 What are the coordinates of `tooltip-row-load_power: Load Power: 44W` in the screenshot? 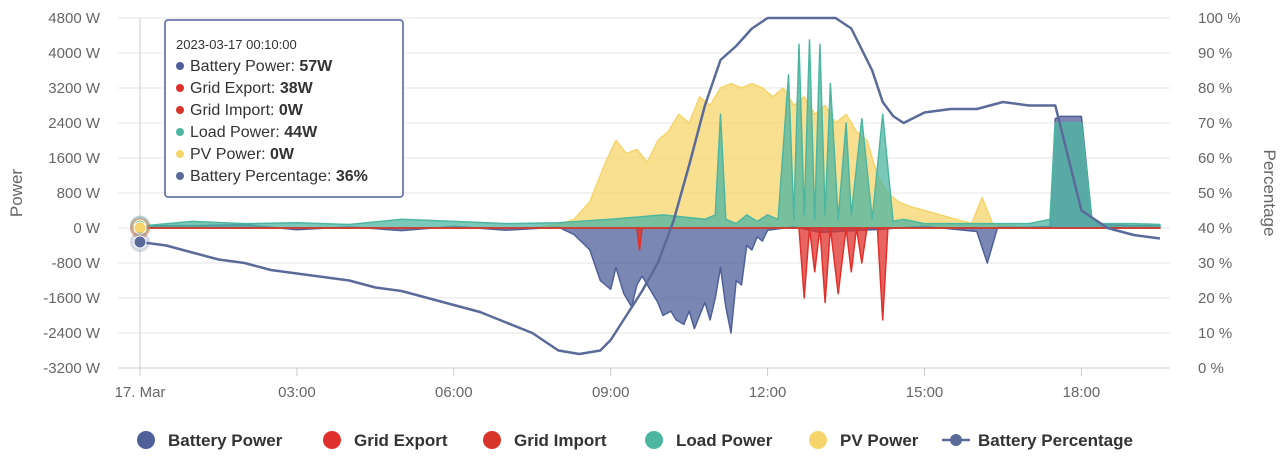 It's located at (254, 132).